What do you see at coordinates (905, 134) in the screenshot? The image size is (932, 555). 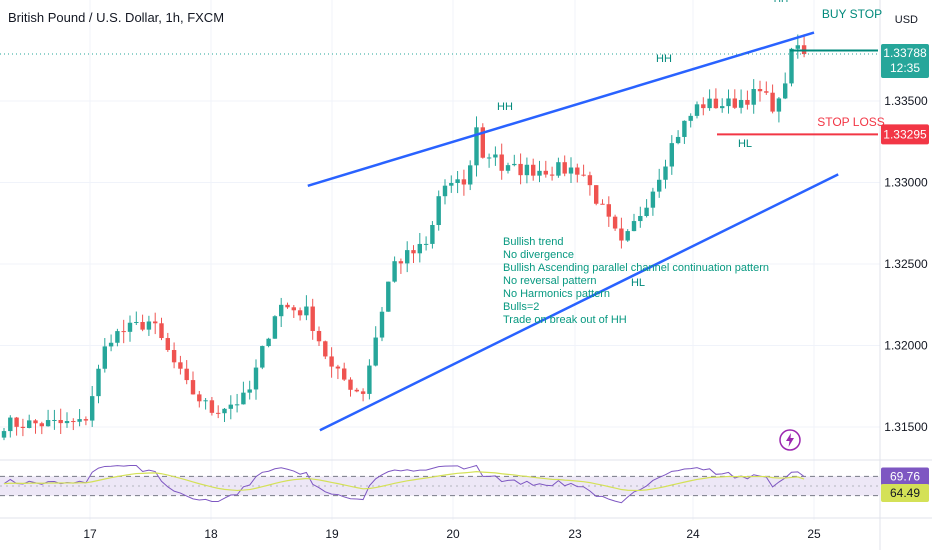 I see `stop-loss-badge` at bounding box center [905, 134].